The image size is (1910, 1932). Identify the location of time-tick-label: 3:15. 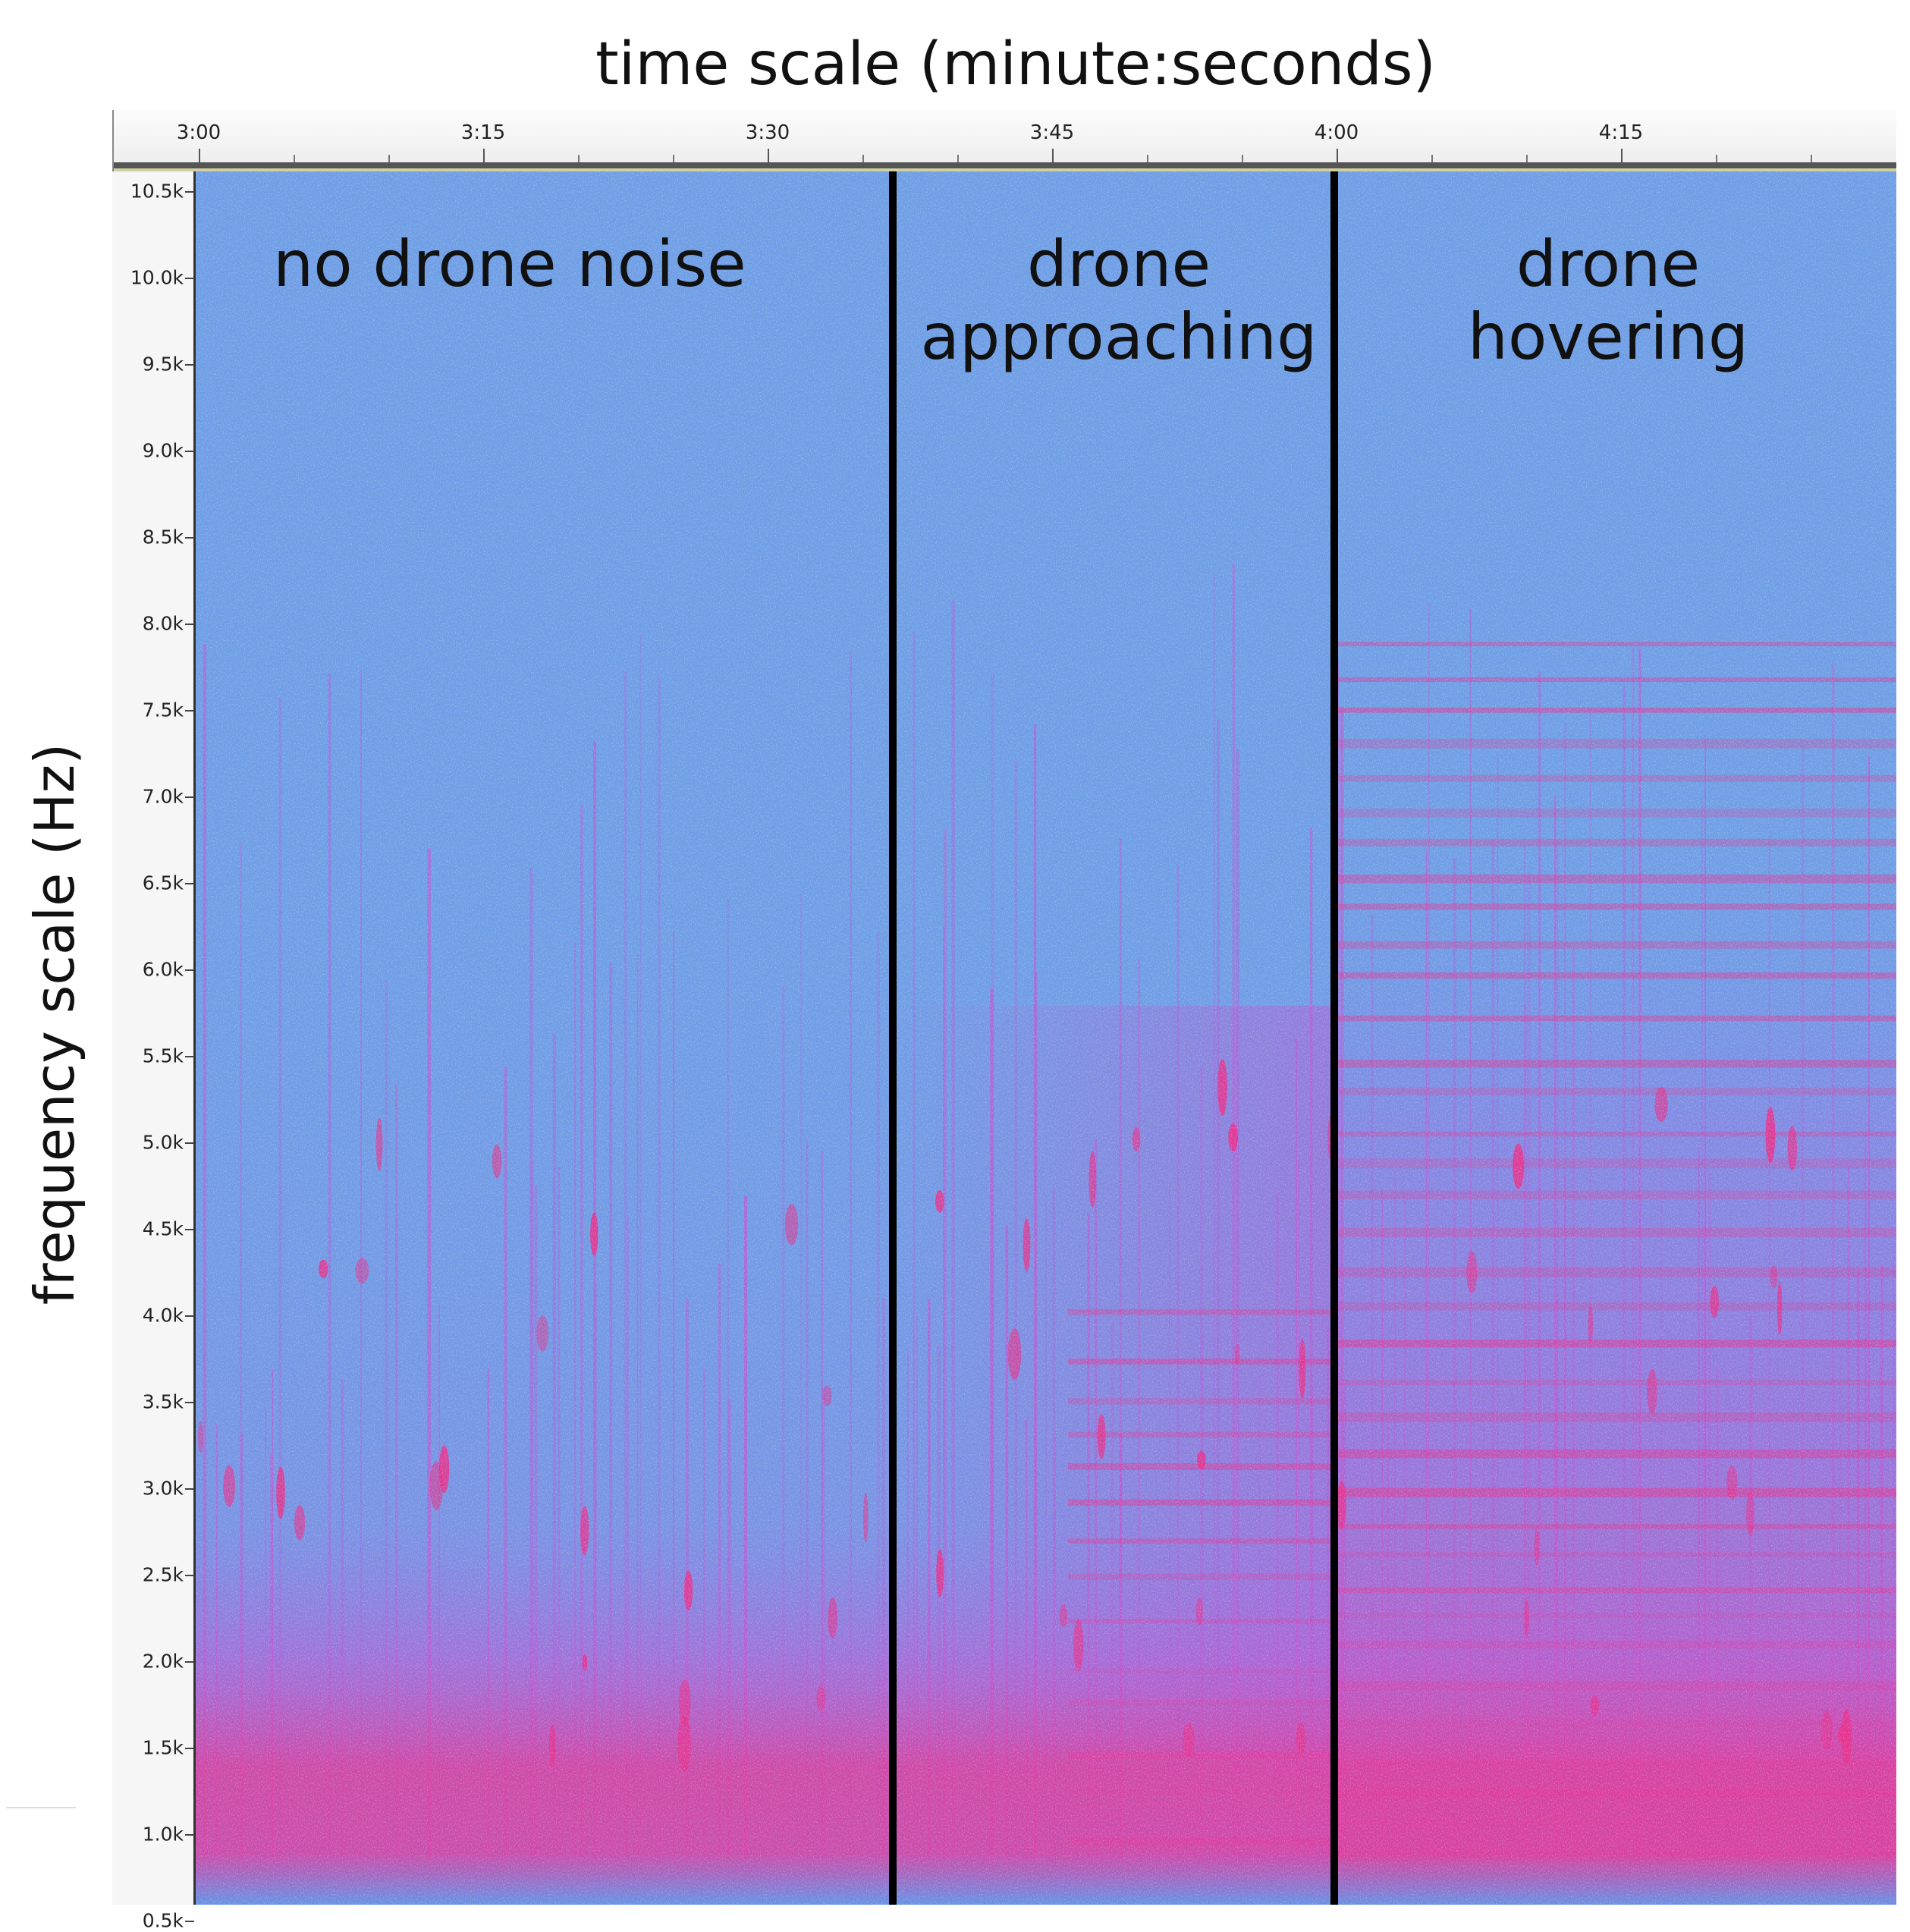
(483, 132).